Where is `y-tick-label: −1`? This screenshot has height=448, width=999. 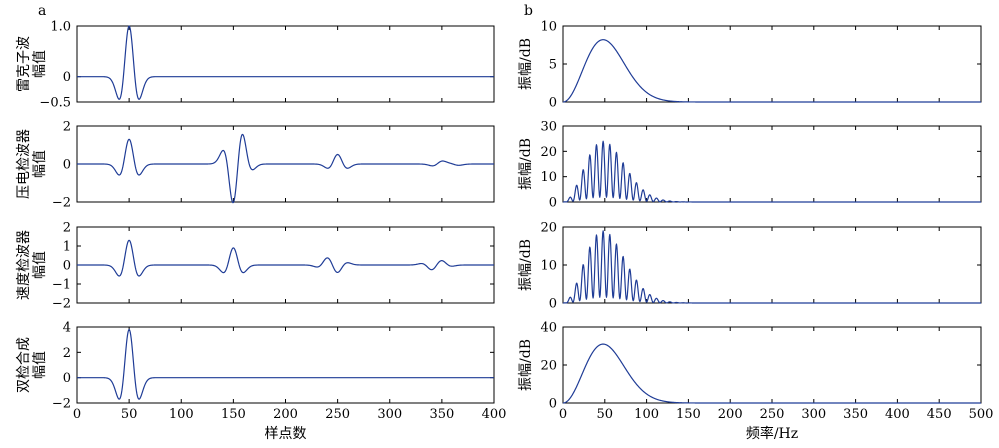 y-tick-label: −1 is located at coordinates (61, 285).